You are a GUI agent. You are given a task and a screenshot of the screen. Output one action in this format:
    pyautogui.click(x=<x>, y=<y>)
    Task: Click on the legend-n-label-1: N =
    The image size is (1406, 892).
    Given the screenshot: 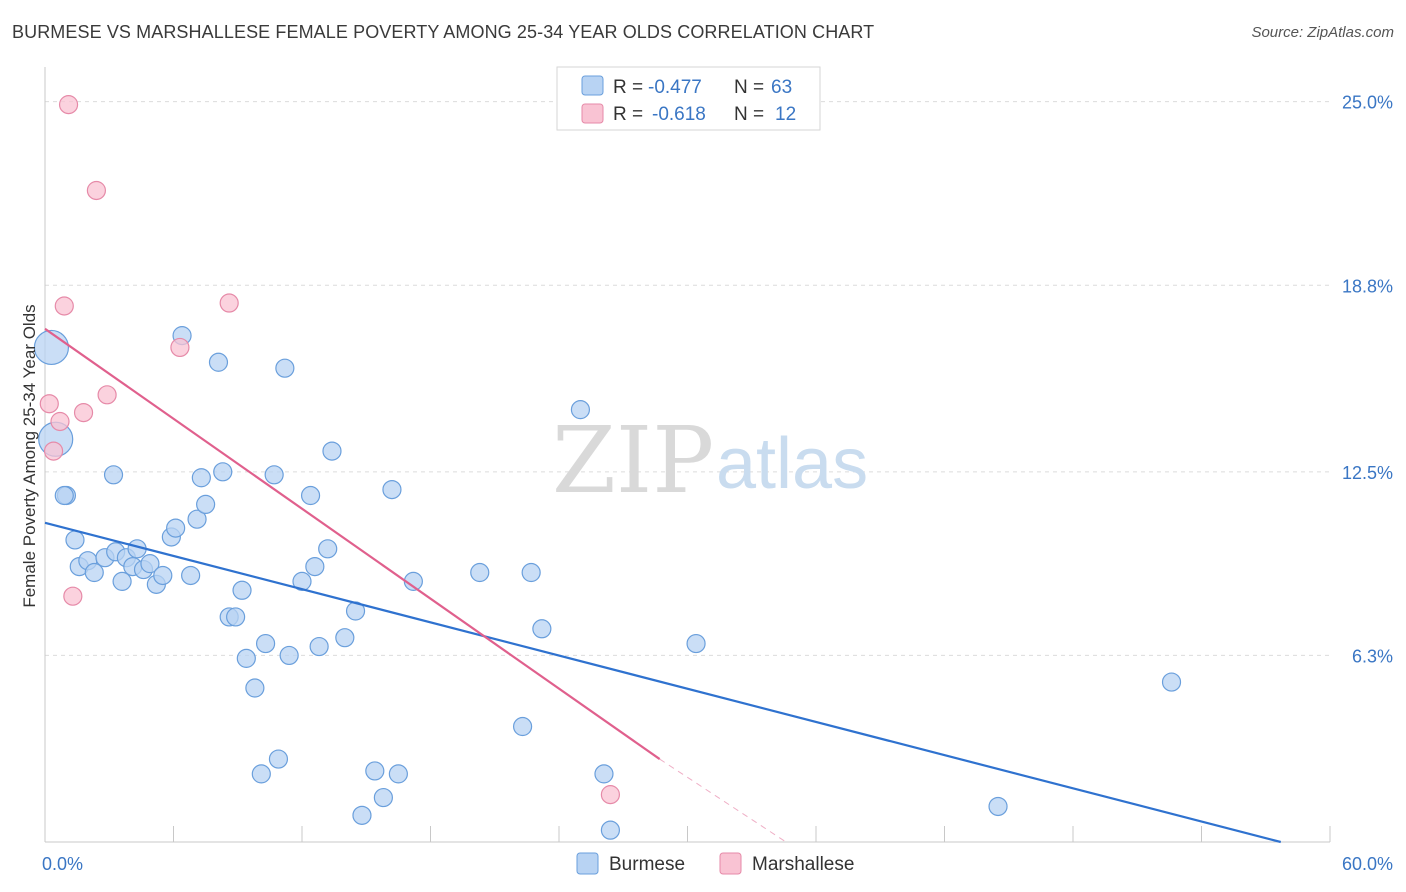 What is the action you would take?
    pyautogui.click(x=749, y=87)
    